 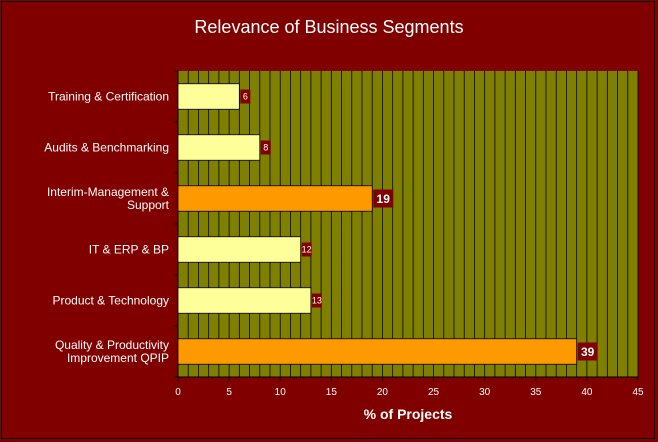 I want to click on data-label: 6, so click(x=245, y=97).